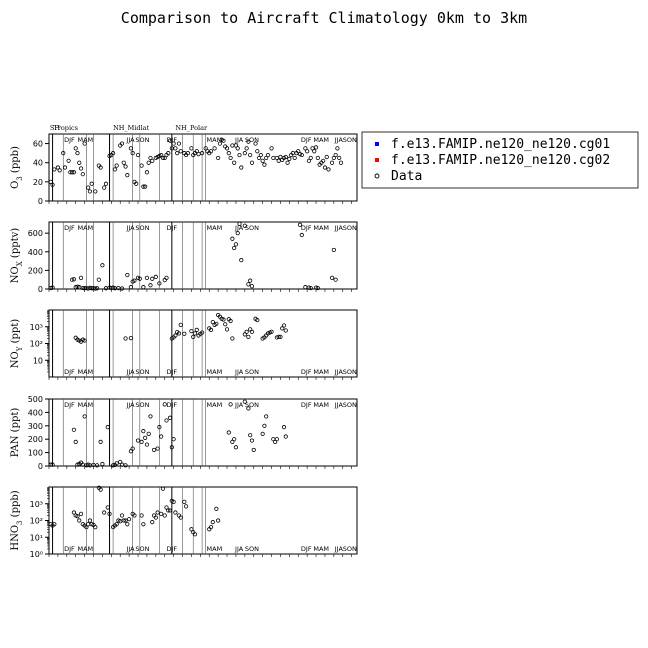  I want to click on legend-marker, so click(377, 160).